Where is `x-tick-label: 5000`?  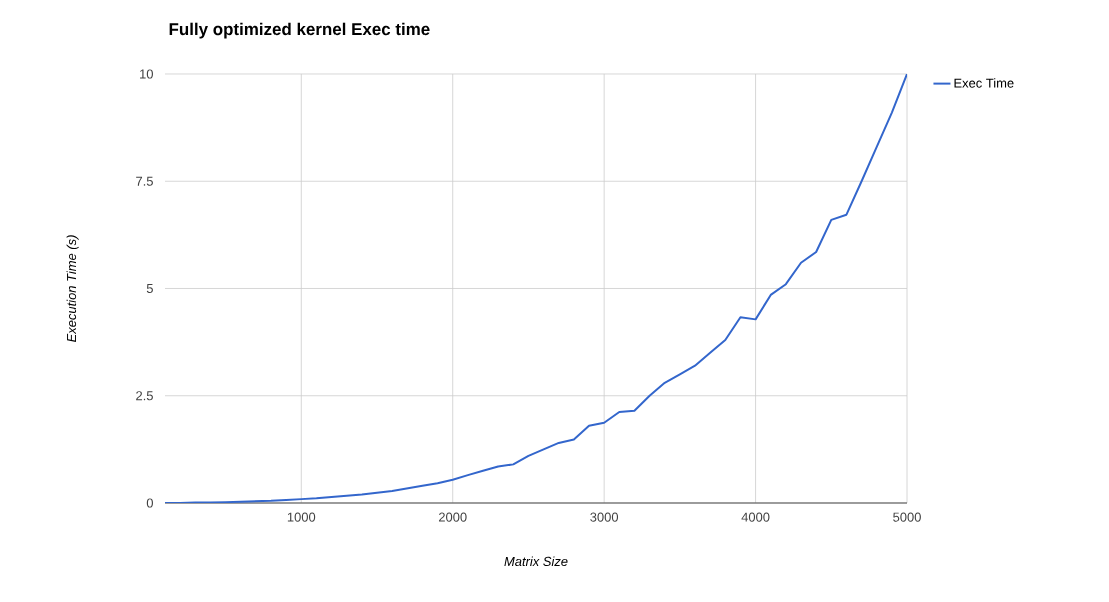
x-tick-label: 5000 is located at coordinates (907, 517).